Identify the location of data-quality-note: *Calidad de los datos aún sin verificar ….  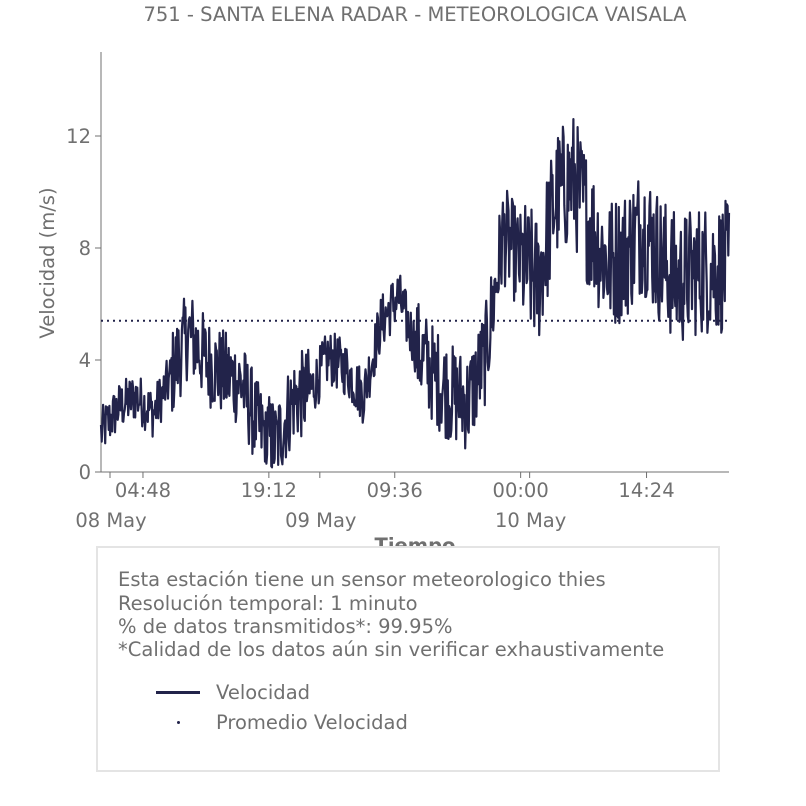
(391, 649).